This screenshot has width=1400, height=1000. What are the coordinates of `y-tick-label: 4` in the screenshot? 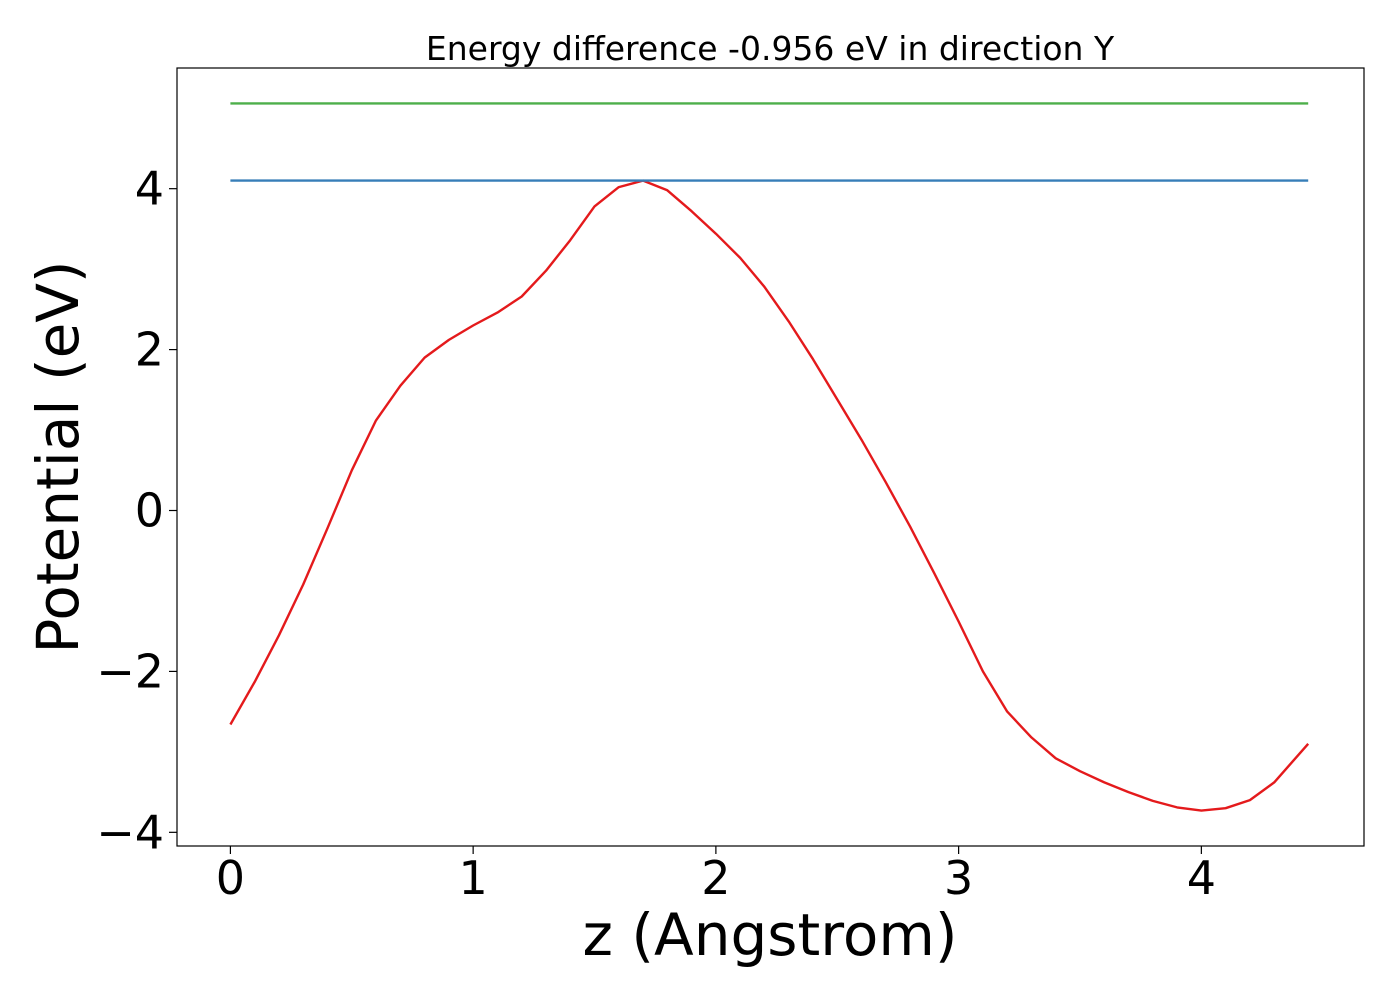 It's located at (149, 189).